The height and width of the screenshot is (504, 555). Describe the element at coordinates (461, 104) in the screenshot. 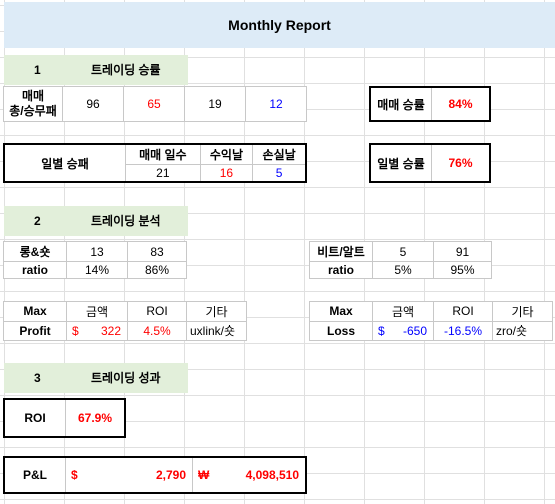

I see `trade-winrate-value: 84%` at that location.